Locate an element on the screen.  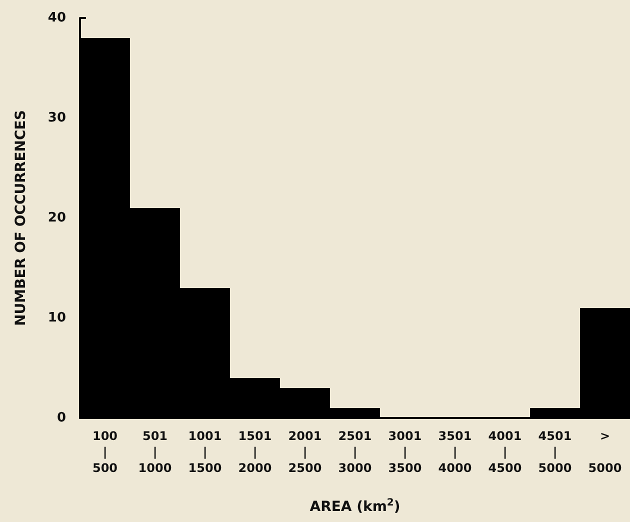
x-tick-label: 2501 | 3000 is located at coordinates (355, 452).